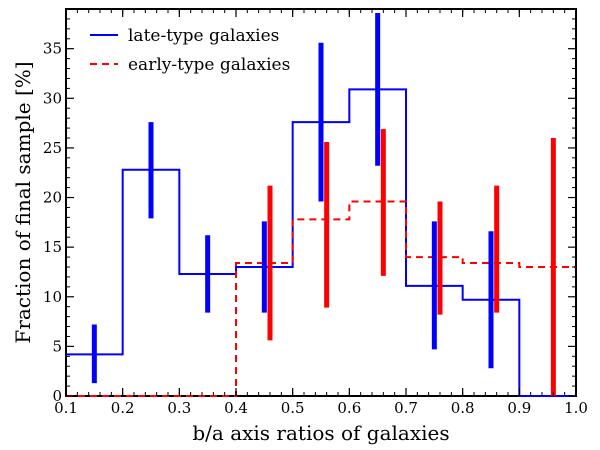  What do you see at coordinates (349, 408) in the screenshot?
I see `x-tick-label: 0.6` at bounding box center [349, 408].